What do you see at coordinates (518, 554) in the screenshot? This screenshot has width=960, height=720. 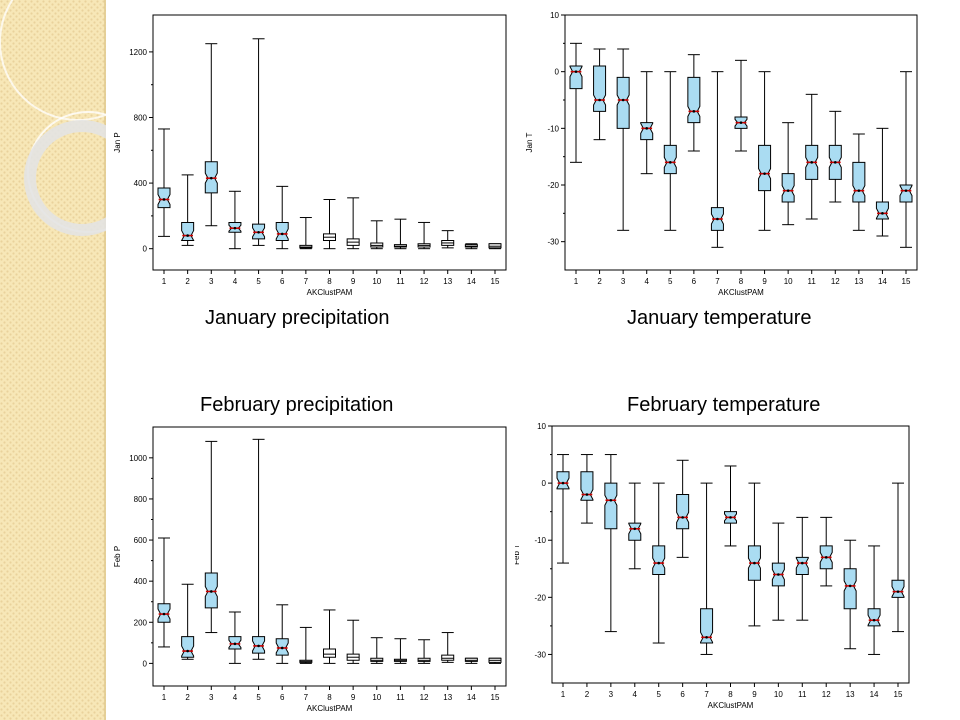 I see `y-axis-label: Feb T` at bounding box center [518, 554].